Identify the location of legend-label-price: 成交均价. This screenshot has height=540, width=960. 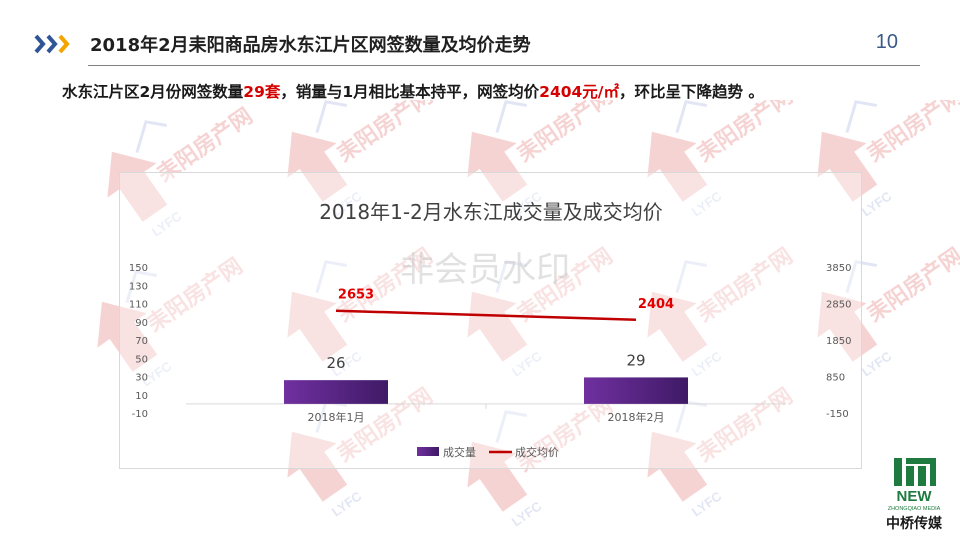
(537, 452).